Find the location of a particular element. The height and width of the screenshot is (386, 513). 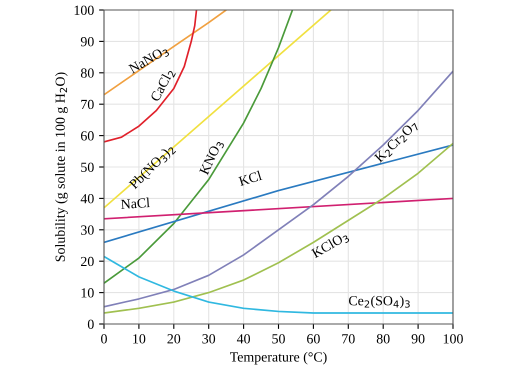

text: KClO$_{3}$ is located at coordinates (330, 245).